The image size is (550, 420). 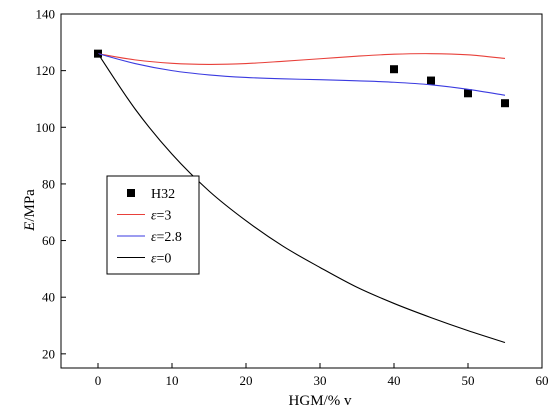 I want to click on legend-label-value: =3, so click(x=164, y=216).